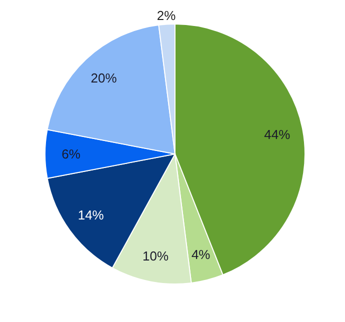 The height and width of the screenshot is (322, 345). Describe the element at coordinates (277, 134) in the screenshot. I see `data-label: 44%` at that location.